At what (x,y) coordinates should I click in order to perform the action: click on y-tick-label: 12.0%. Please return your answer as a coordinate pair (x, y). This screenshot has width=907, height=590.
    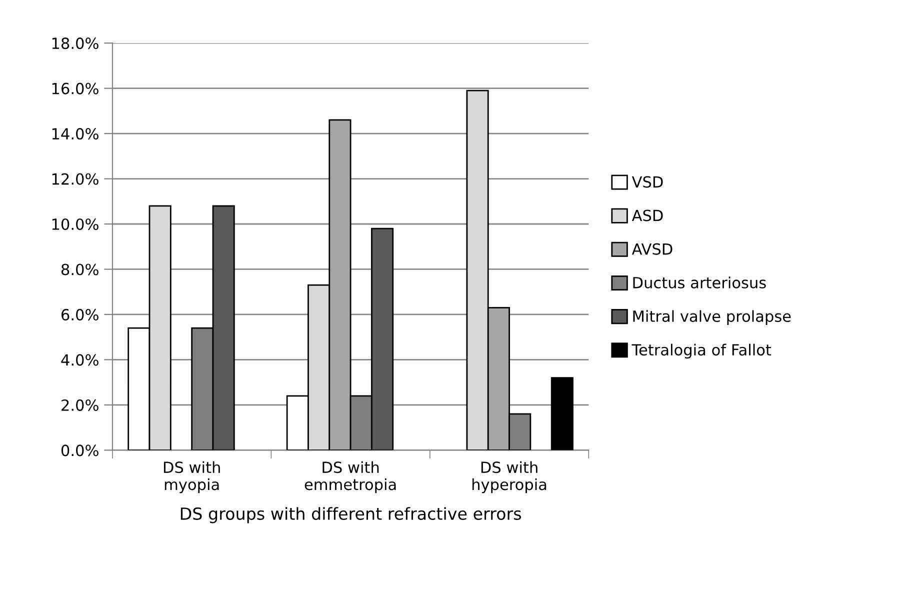
    Looking at the image, I should click on (75, 179).